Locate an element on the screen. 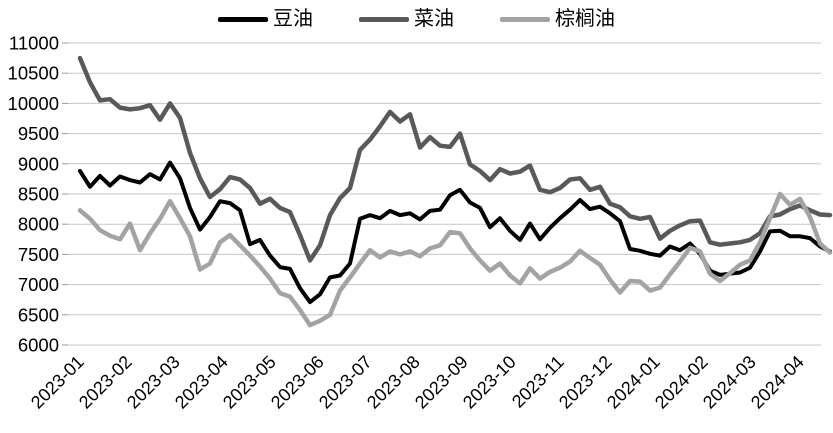  y-tick-label: 8000 is located at coordinates (38, 224).